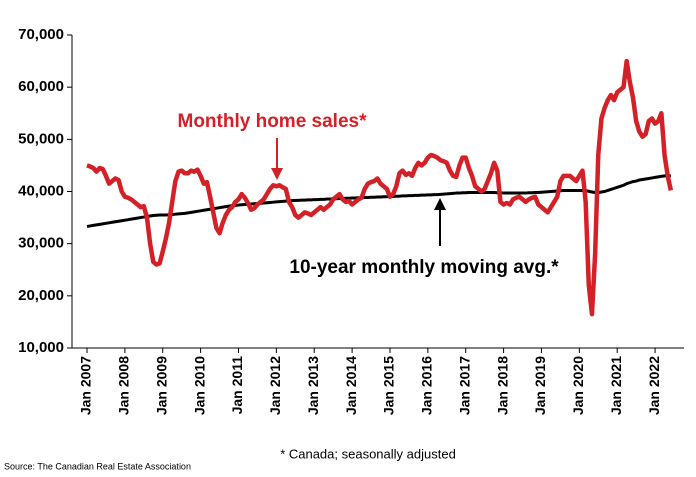 This screenshot has height=477, width=696. I want to click on y-tick-label: 40,000, so click(41, 190).